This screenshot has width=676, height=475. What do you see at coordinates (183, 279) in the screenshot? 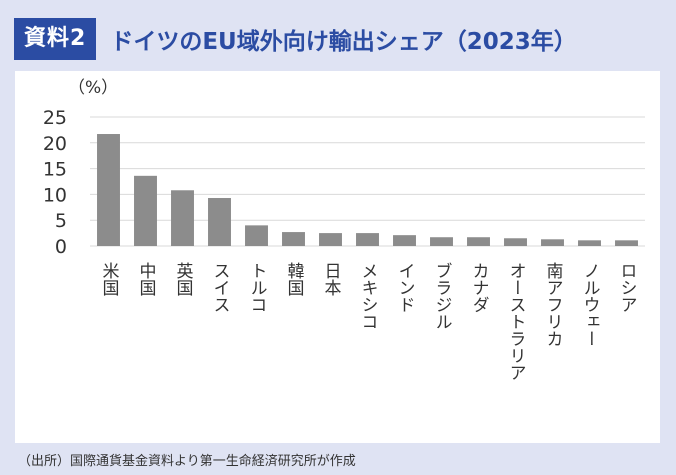
I see `x-tick-label: 英国` at bounding box center [183, 279].